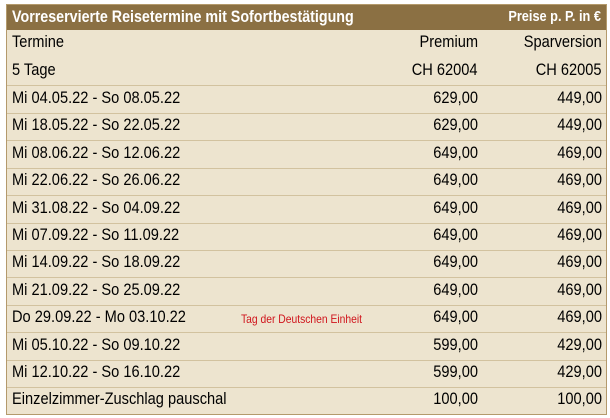 The height and width of the screenshot is (418, 610). Describe the element at coordinates (306, 182) in the screenshot. I see `table-row: Mi 22.06.22 - So 26.06.22 649,00 469,00` at that location.